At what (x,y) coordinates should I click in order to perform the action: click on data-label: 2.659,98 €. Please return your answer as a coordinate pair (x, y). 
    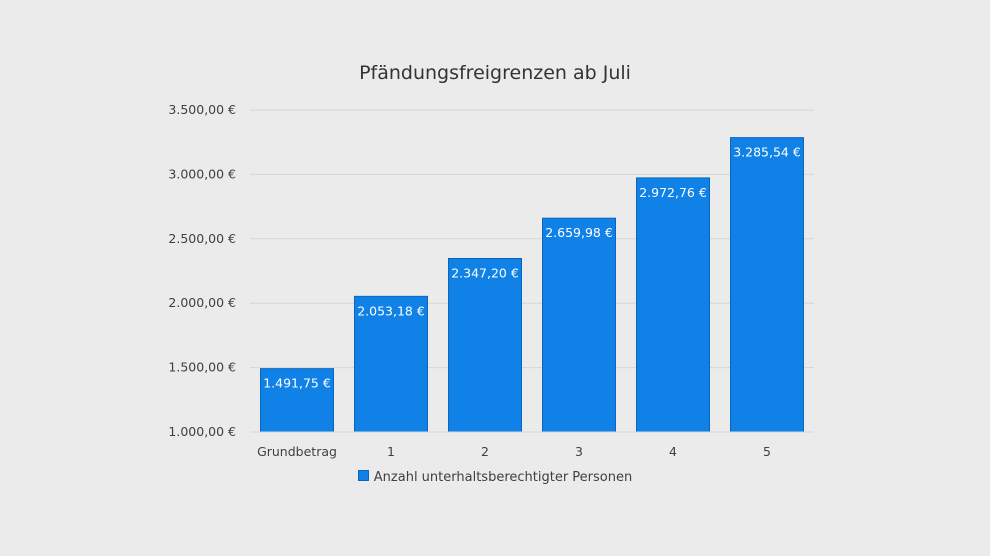
    Looking at the image, I should click on (579, 232).